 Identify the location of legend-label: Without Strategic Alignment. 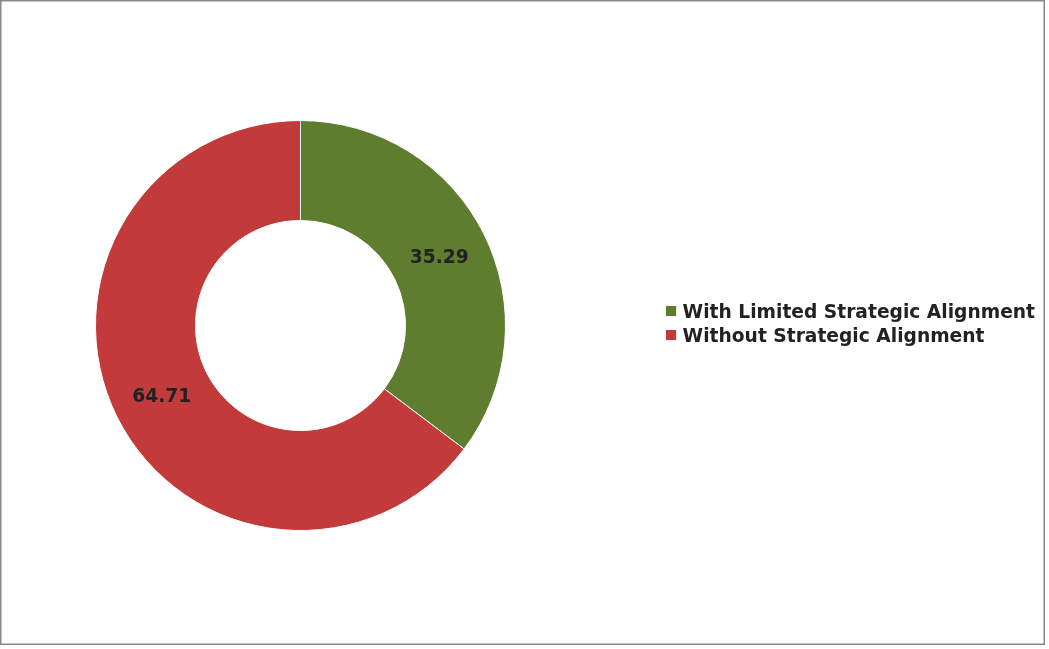
(833, 334).